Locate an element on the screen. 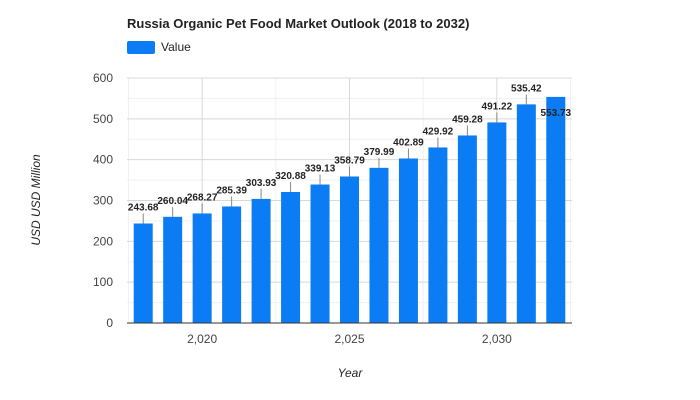 This screenshot has width=700, height=400. value-label: 379.99 is located at coordinates (379, 152).